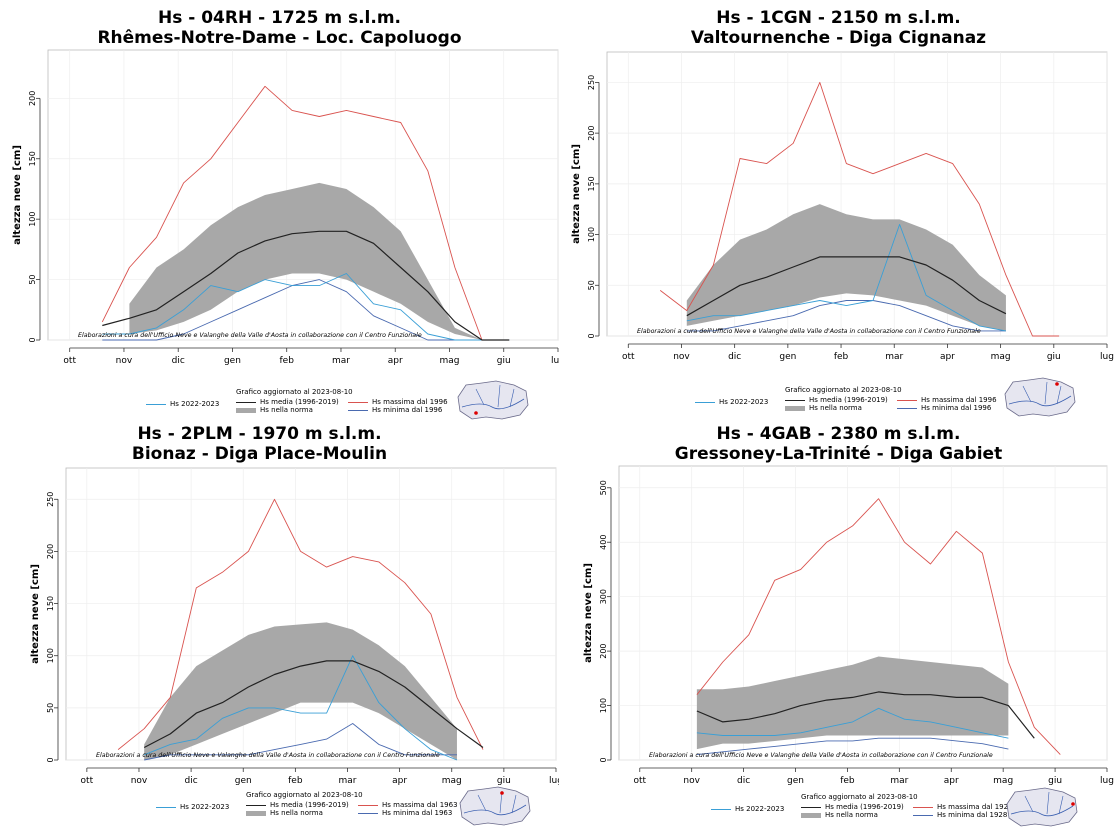  What do you see at coordinates (408, 805) in the screenshot?
I see `legend-max: Hs massima dal 1963` at bounding box center [408, 805].